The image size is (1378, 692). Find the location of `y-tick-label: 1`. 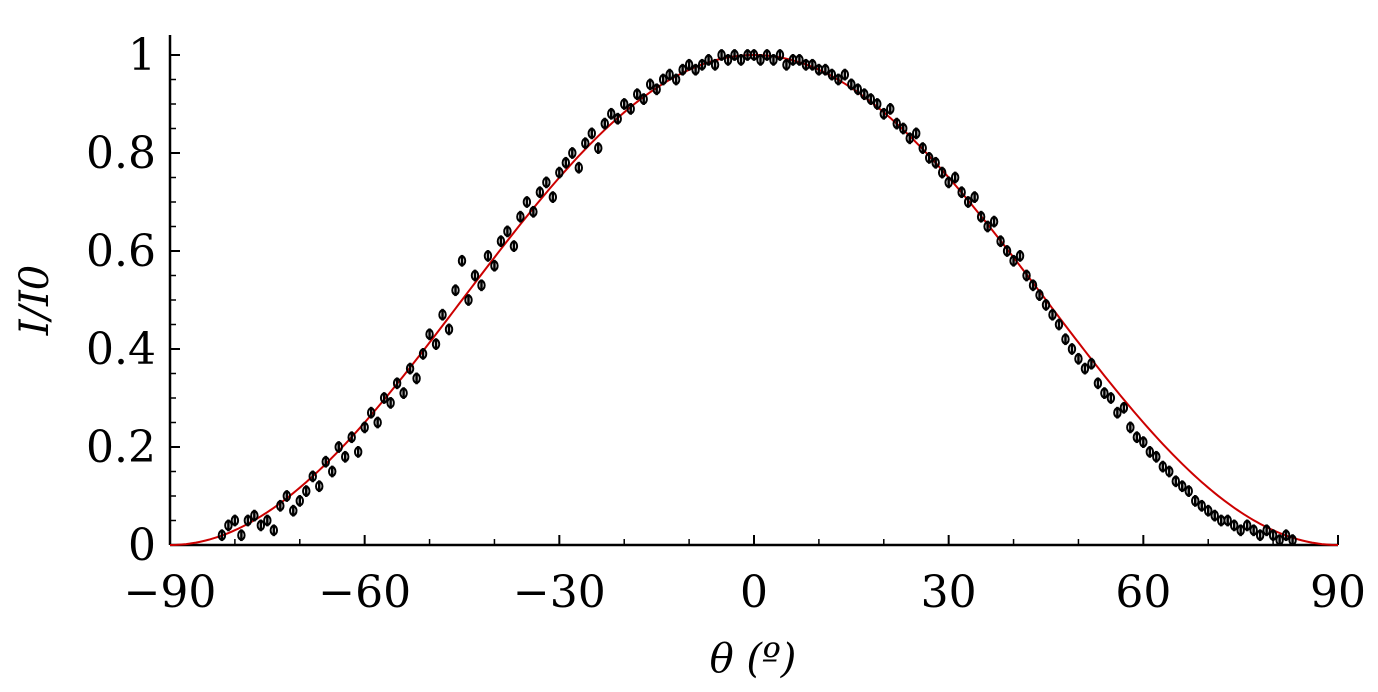

y-tick-label: 1 is located at coordinates (142, 55).